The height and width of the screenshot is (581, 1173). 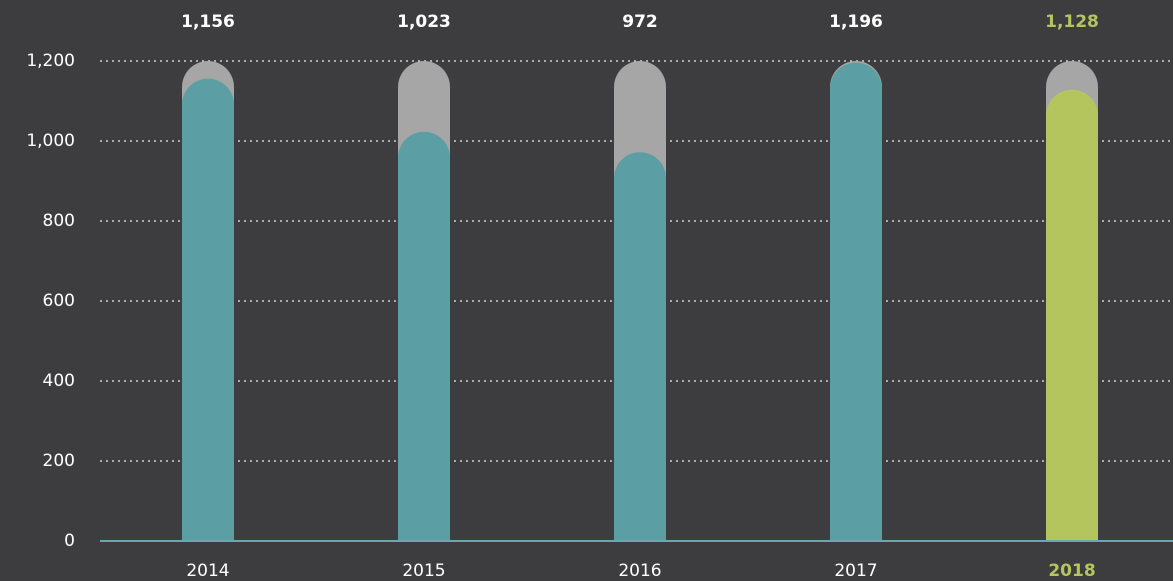 I want to click on value-label: 1,156, so click(x=208, y=22).